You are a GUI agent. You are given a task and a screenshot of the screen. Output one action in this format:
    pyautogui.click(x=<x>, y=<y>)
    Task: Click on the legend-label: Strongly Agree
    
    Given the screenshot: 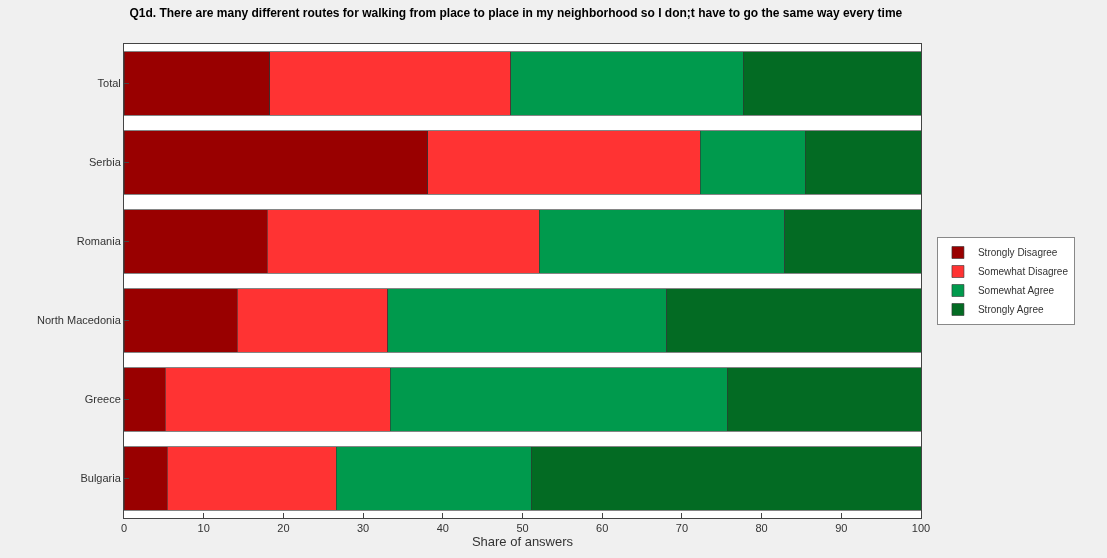 What is the action you would take?
    pyautogui.click(x=1010, y=310)
    